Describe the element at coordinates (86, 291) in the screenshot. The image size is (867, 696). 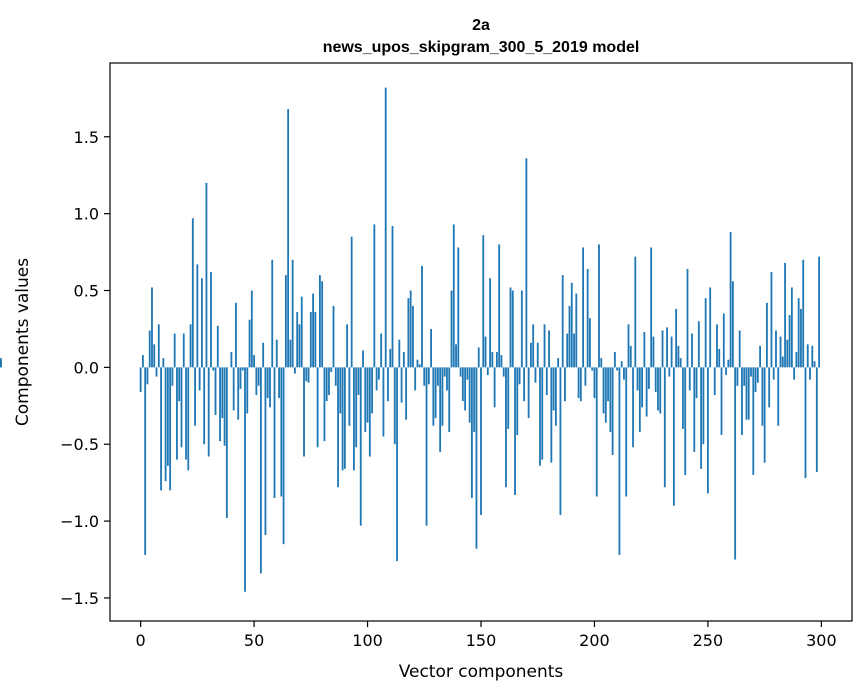
I see `y-tick-label: 0.5` at that location.